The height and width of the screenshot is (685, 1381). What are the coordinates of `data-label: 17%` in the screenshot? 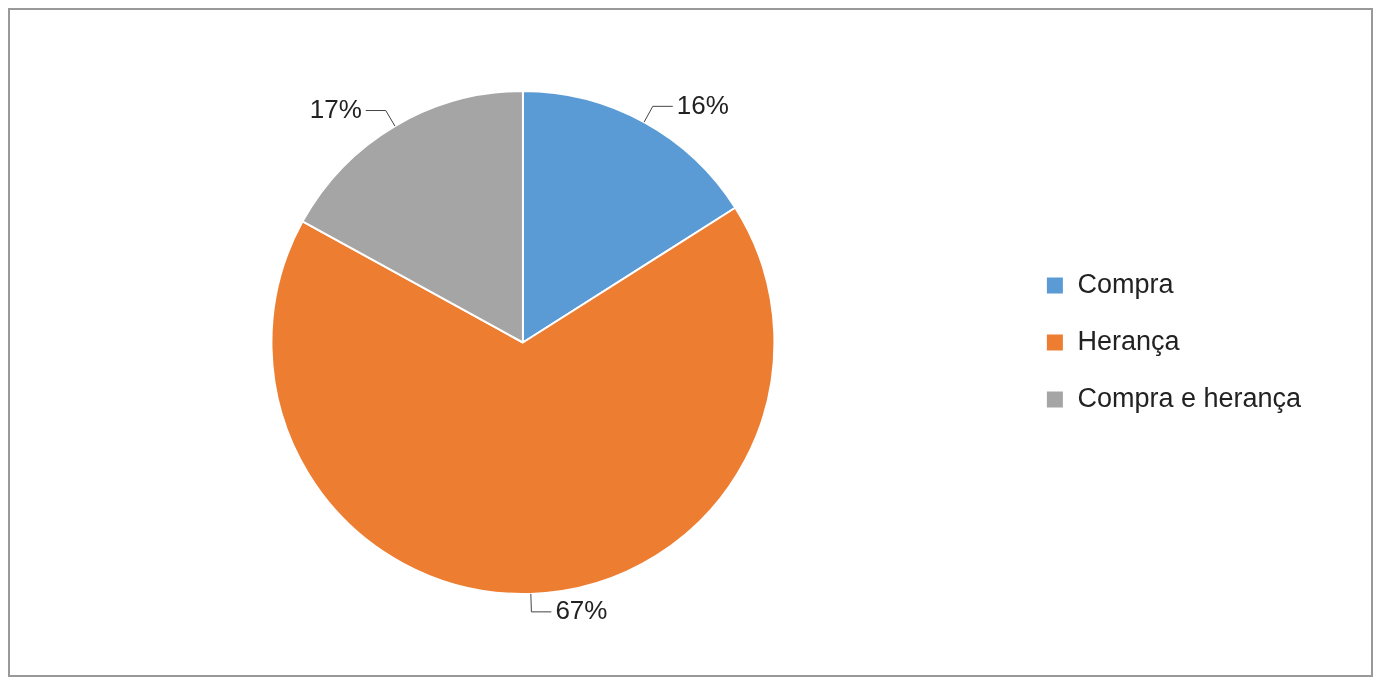 It's located at (335, 108).